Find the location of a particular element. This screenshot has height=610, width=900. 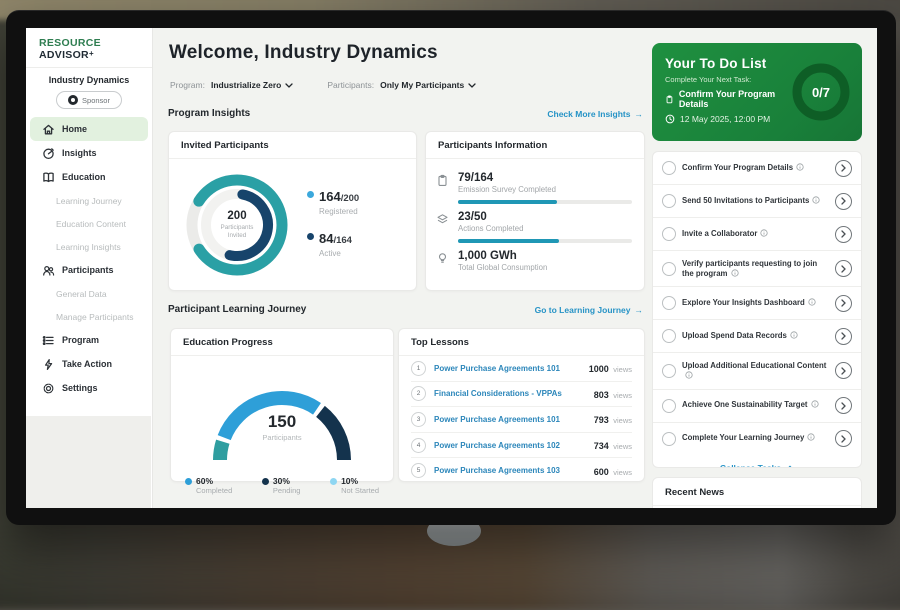

sidebar-item-education: Education is located at coordinates (89, 177).